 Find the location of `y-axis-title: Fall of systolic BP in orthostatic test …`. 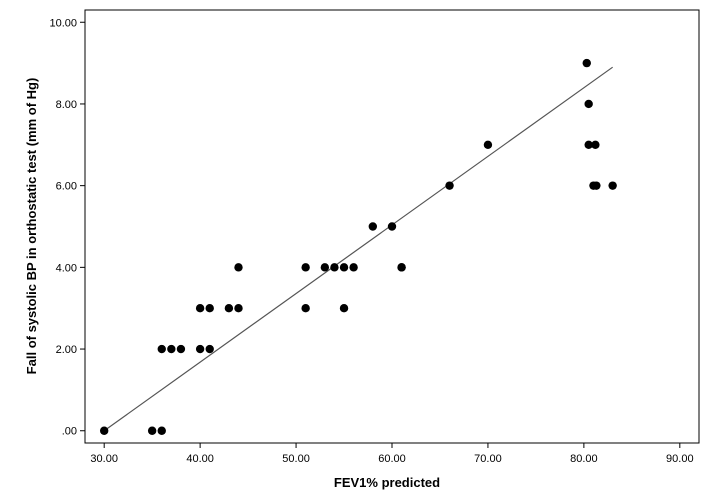

y-axis-title: Fall of systolic BP in orthostatic test … is located at coordinates (31, 226).